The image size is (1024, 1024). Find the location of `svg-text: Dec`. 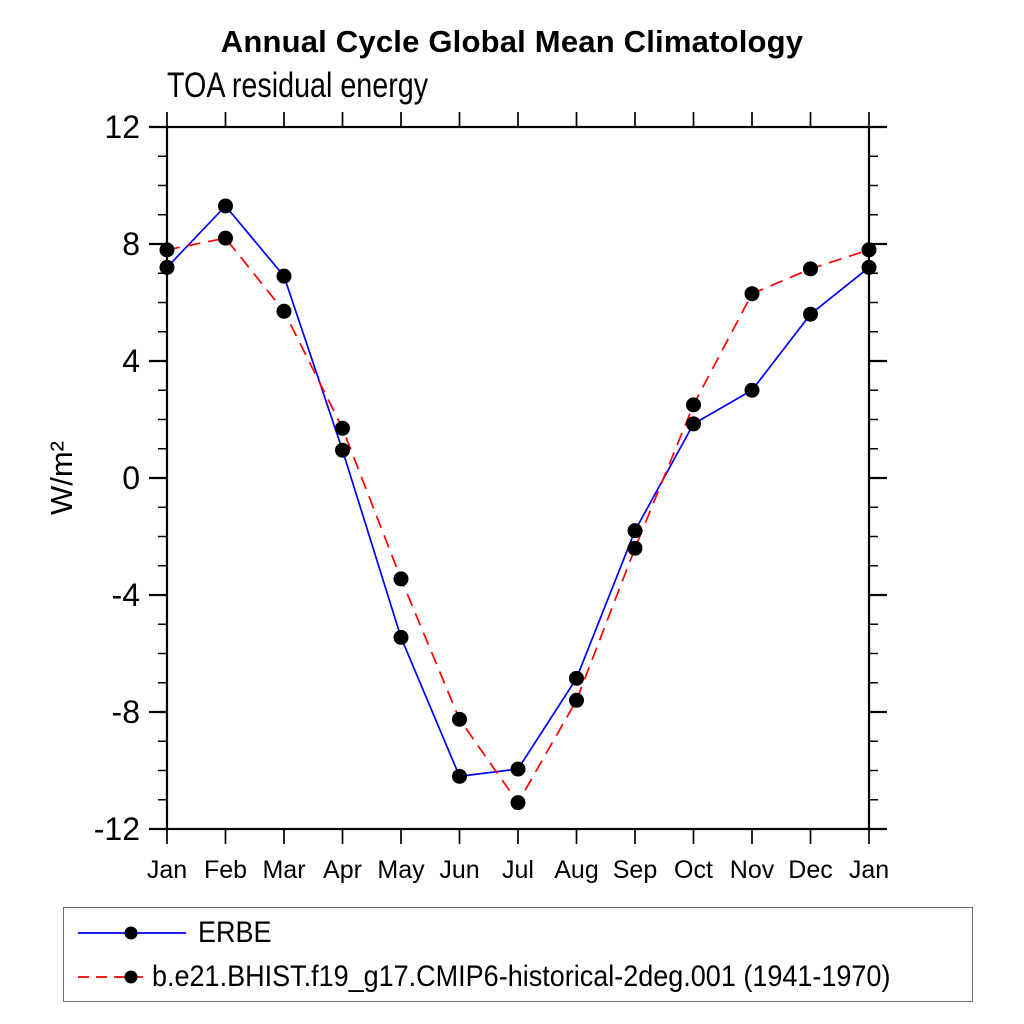

svg-text: Dec is located at coordinates (810, 870).